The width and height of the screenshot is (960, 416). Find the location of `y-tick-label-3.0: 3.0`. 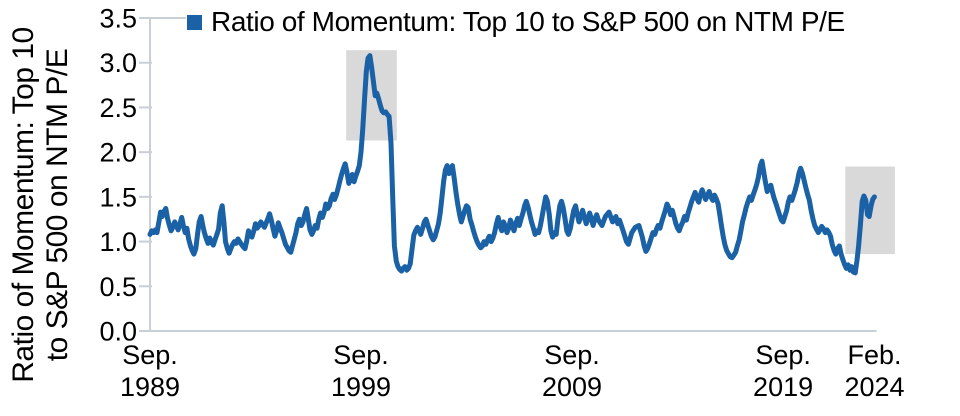

y-tick-label-3.0: 3.0 is located at coordinates (118, 63).